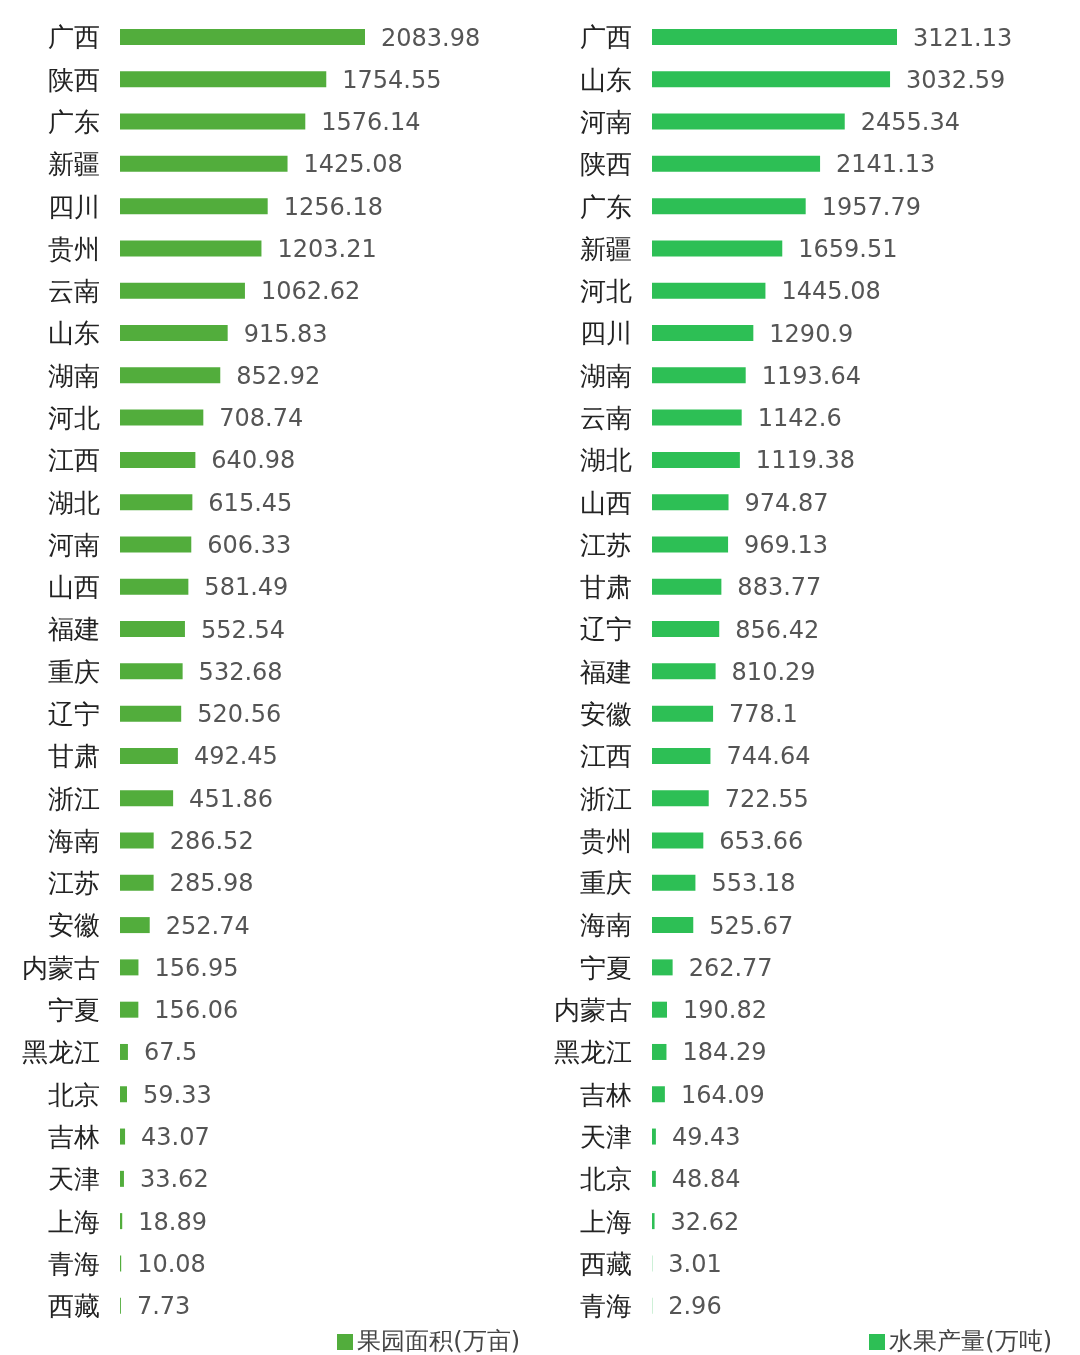 This screenshot has height=1355, width=1080. I want to click on data-label: 2141.13, so click(886, 164).